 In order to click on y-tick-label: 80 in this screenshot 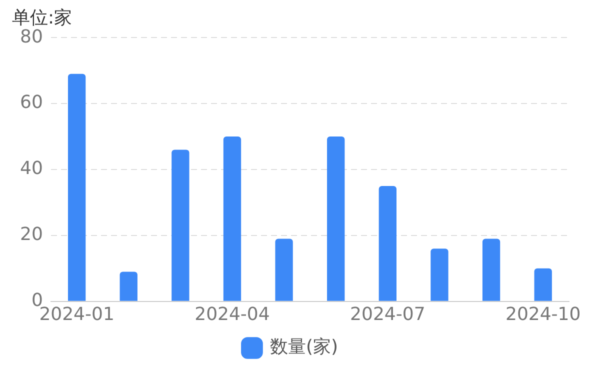, I will do `click(31, 37)`.